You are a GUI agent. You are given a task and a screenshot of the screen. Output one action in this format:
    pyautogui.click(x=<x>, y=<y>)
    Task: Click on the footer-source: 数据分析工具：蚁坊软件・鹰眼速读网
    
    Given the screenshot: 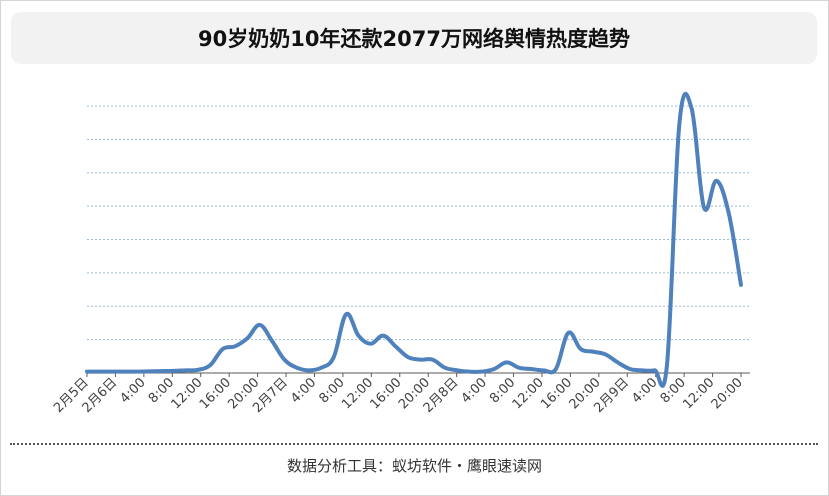 What is the action you would take?
    pyautogui.click(x=414, y=466)
    